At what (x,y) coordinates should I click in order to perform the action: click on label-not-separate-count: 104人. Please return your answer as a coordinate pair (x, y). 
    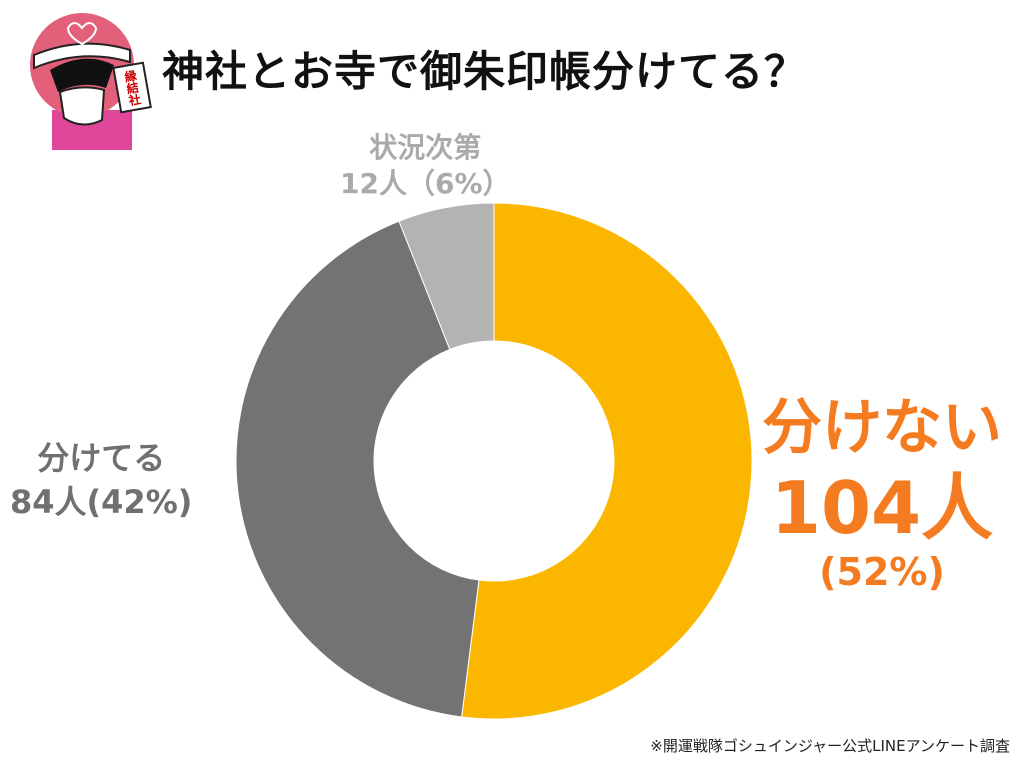
    Looking at the image, I should click on (882, 508).